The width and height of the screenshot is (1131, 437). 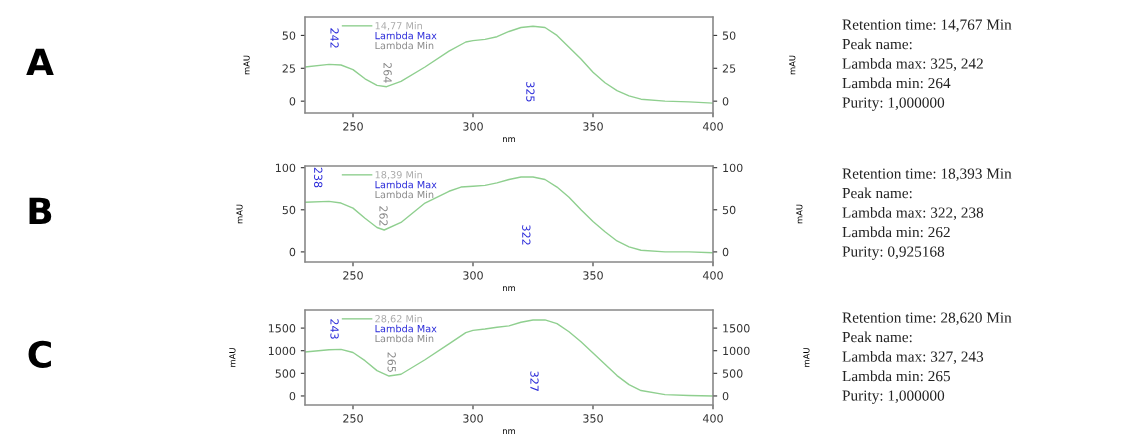 What do you see at coordinates (732, 373) in the screenshot?
I see `y2-tick-label: 500` at bounding box center [732, 373].